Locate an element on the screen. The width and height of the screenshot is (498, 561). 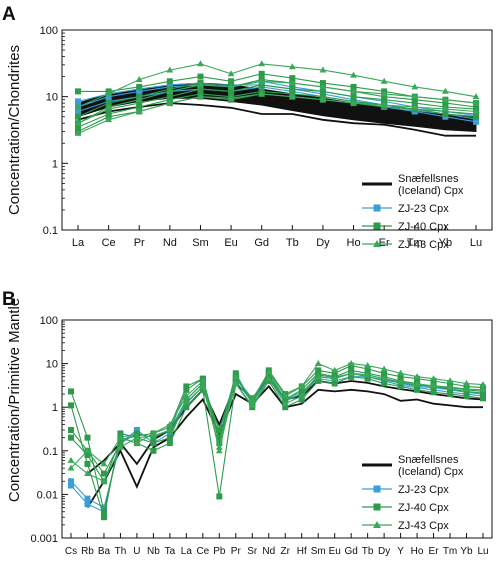
legend-label: (Iceland) Cpx is located at coordinates (431, 191).